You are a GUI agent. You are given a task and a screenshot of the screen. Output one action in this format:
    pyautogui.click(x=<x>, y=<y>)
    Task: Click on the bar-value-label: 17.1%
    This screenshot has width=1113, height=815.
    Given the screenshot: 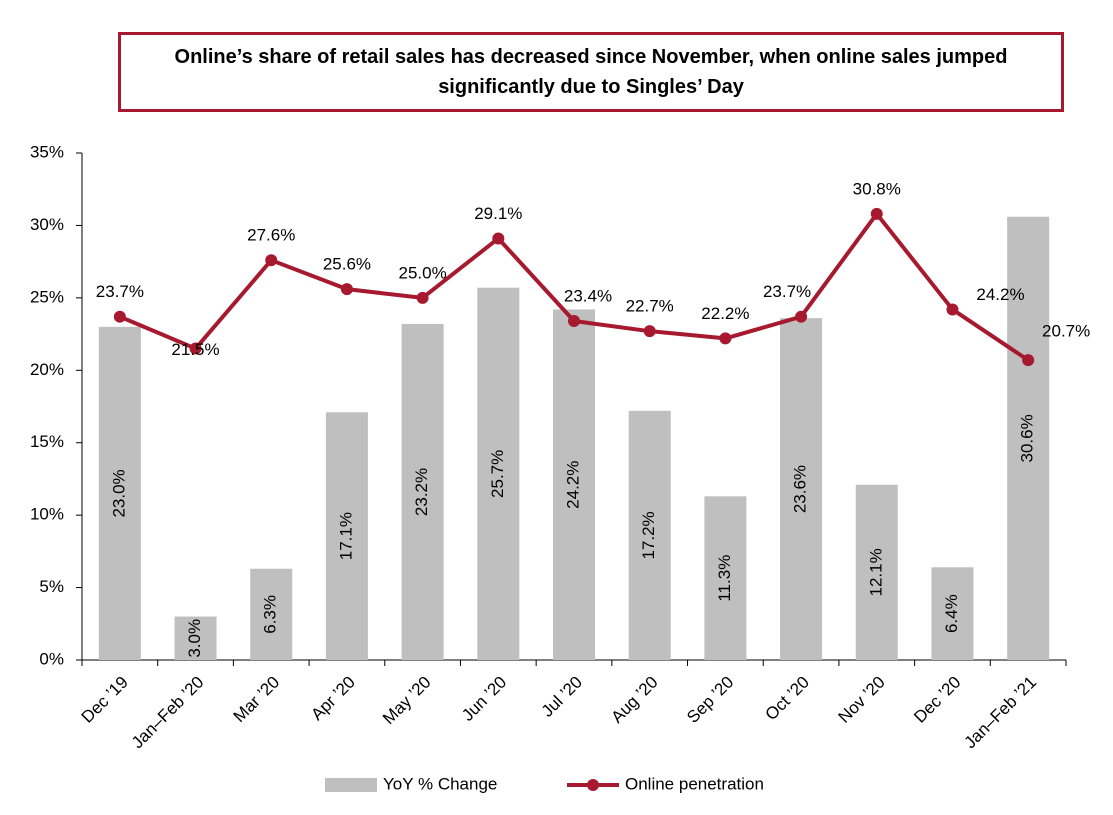 What is the action you would take?
    pyautogui.click(x=345, y=536)
    